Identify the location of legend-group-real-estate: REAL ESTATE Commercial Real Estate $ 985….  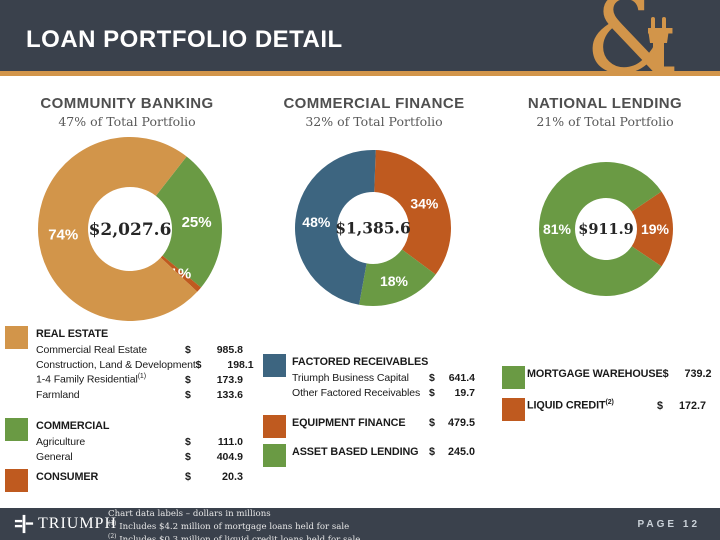
(129, 363).